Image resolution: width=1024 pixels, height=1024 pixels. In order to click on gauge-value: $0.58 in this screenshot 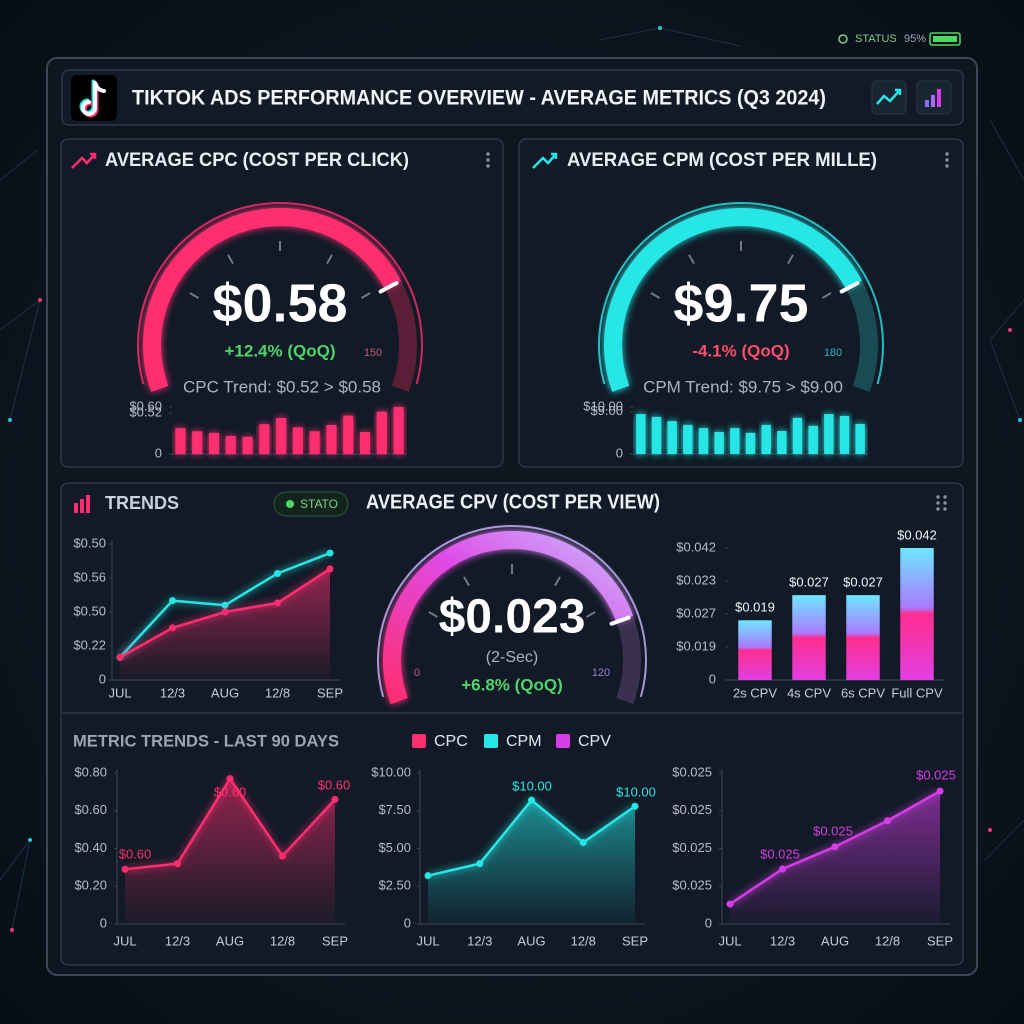, I will do `click(279, 303)`.